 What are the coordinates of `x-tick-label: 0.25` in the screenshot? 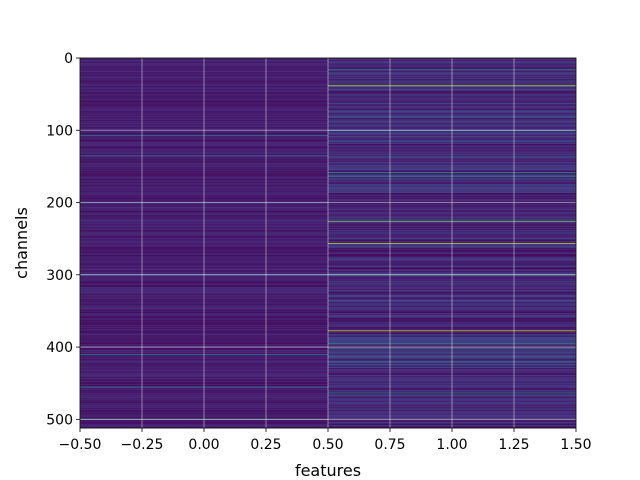 It's located at (265, 445).